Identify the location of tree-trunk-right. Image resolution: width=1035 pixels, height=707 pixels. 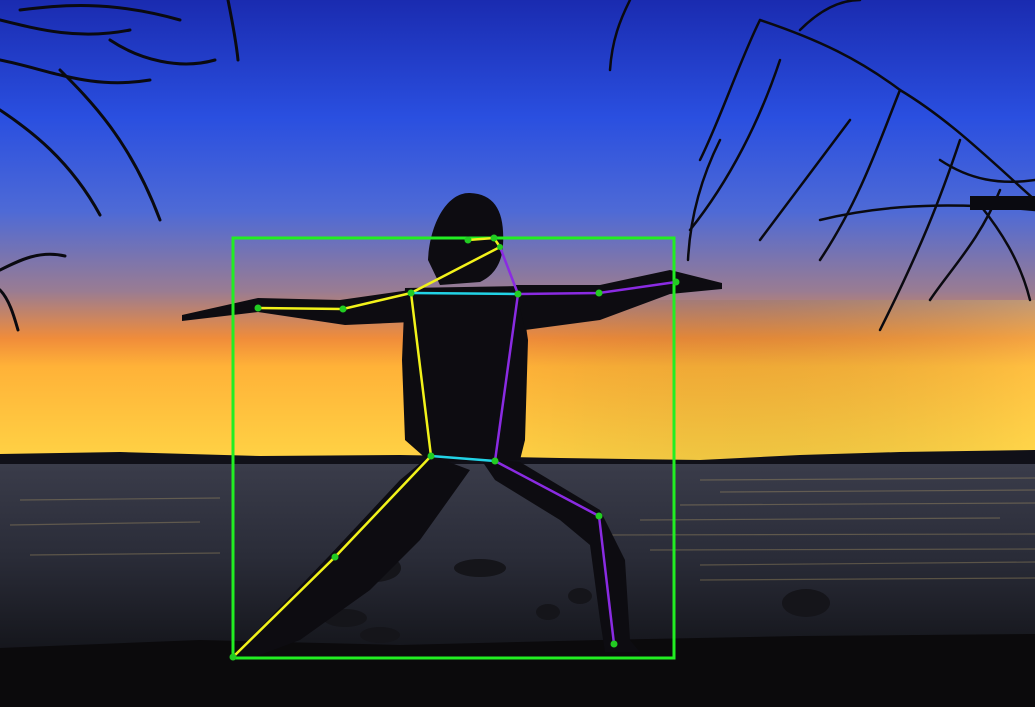
(1002, 203).